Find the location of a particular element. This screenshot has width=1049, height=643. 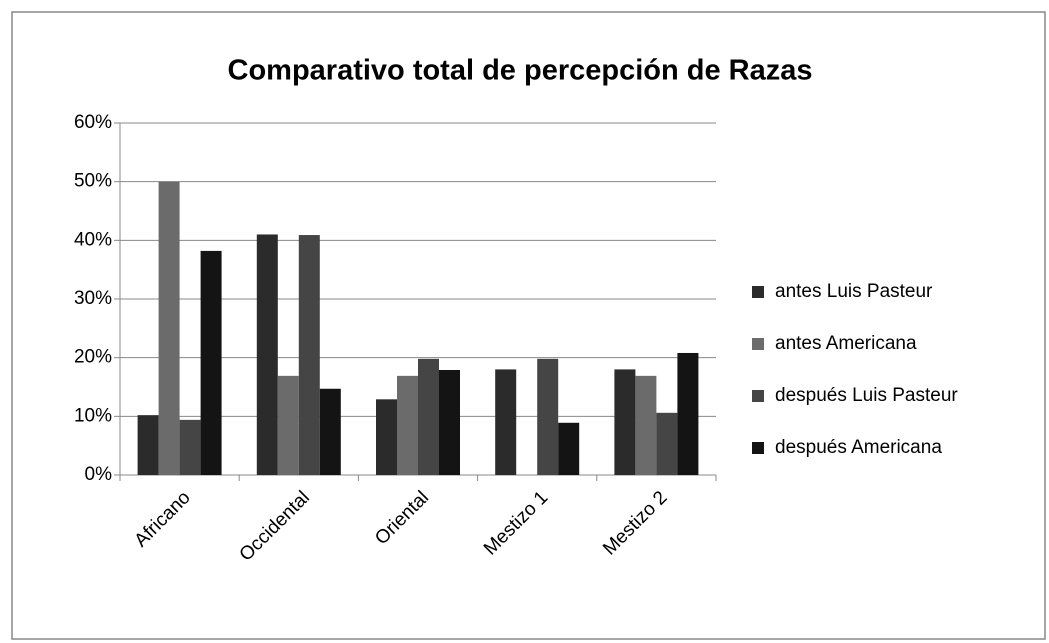

y-tick-label: 40% is located at coordinates (93, 239).